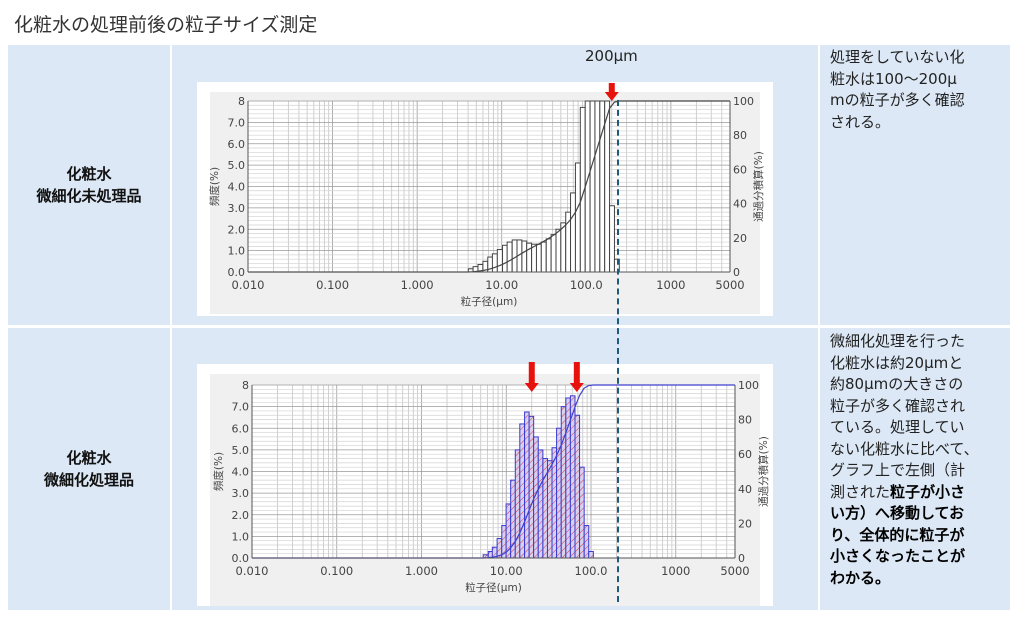 This screenshot has width=1017, height=618. What do you see at coordinates (897, 427) in the screenshot?
I see `note-segment: ている。処理してい` at bounding box center [897, 427].